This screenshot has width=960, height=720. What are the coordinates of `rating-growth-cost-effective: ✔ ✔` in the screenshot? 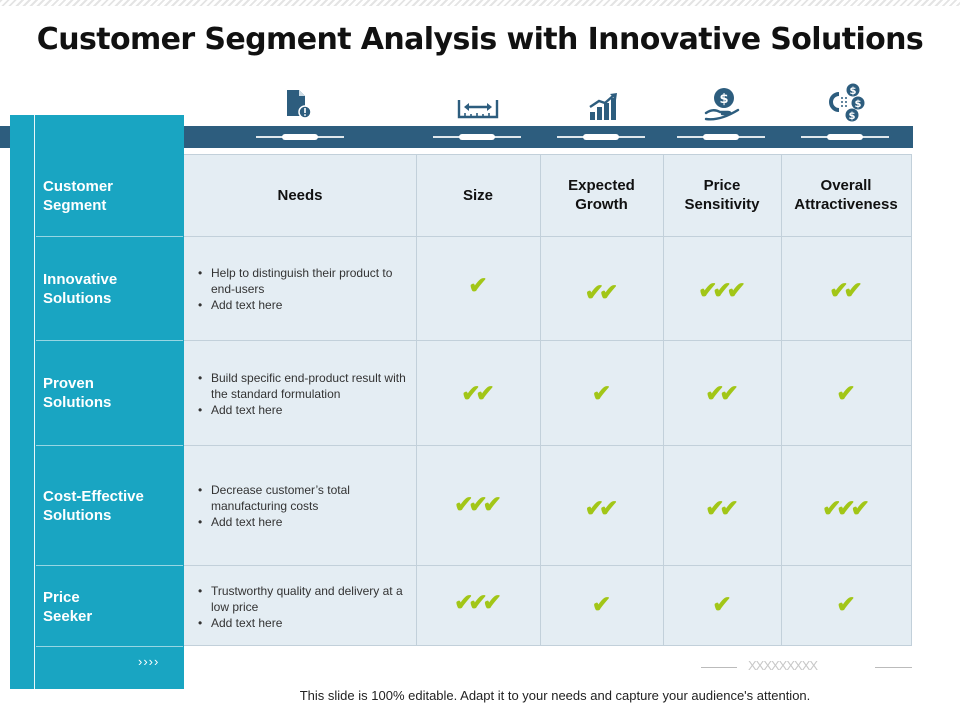 It's located at (601, 508).